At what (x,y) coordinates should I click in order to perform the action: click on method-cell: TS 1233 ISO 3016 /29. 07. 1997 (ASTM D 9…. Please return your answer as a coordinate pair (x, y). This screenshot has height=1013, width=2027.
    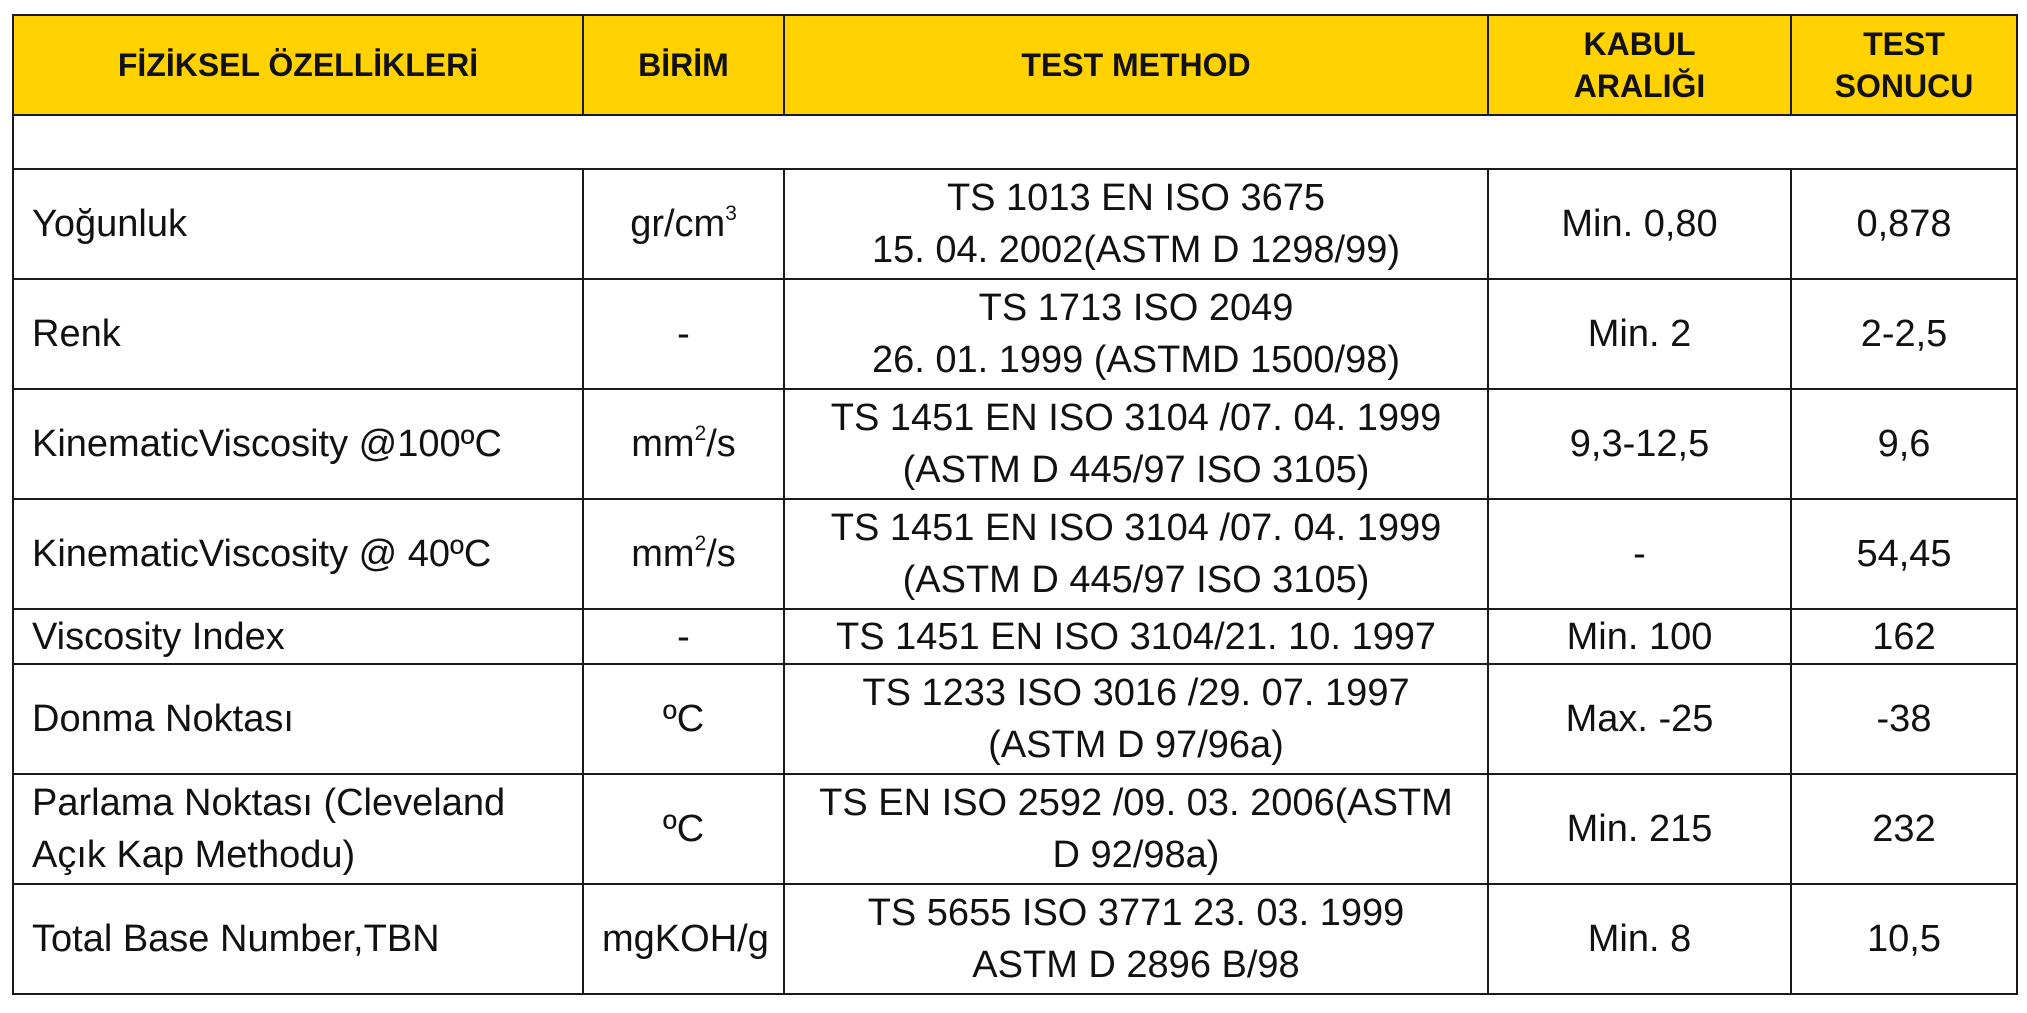
    Looking at the image, I should click on (1136, 719).